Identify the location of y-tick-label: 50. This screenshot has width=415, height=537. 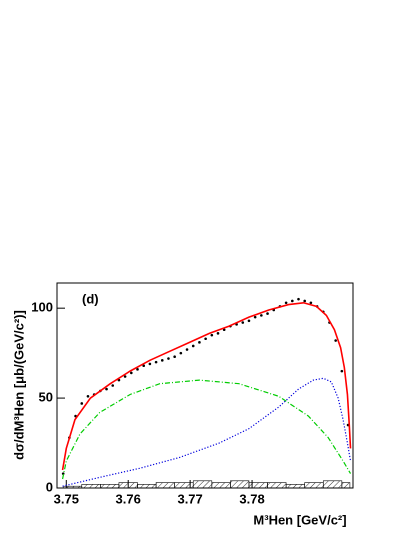
(46, 397).